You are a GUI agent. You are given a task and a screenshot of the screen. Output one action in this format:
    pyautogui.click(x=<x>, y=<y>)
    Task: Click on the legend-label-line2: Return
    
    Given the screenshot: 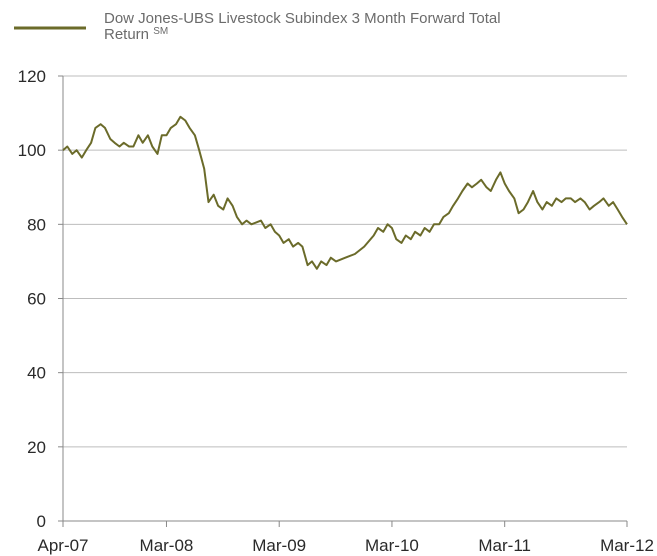 What is the action you would take?
    pyautogui.click(x=126, y=34)
    